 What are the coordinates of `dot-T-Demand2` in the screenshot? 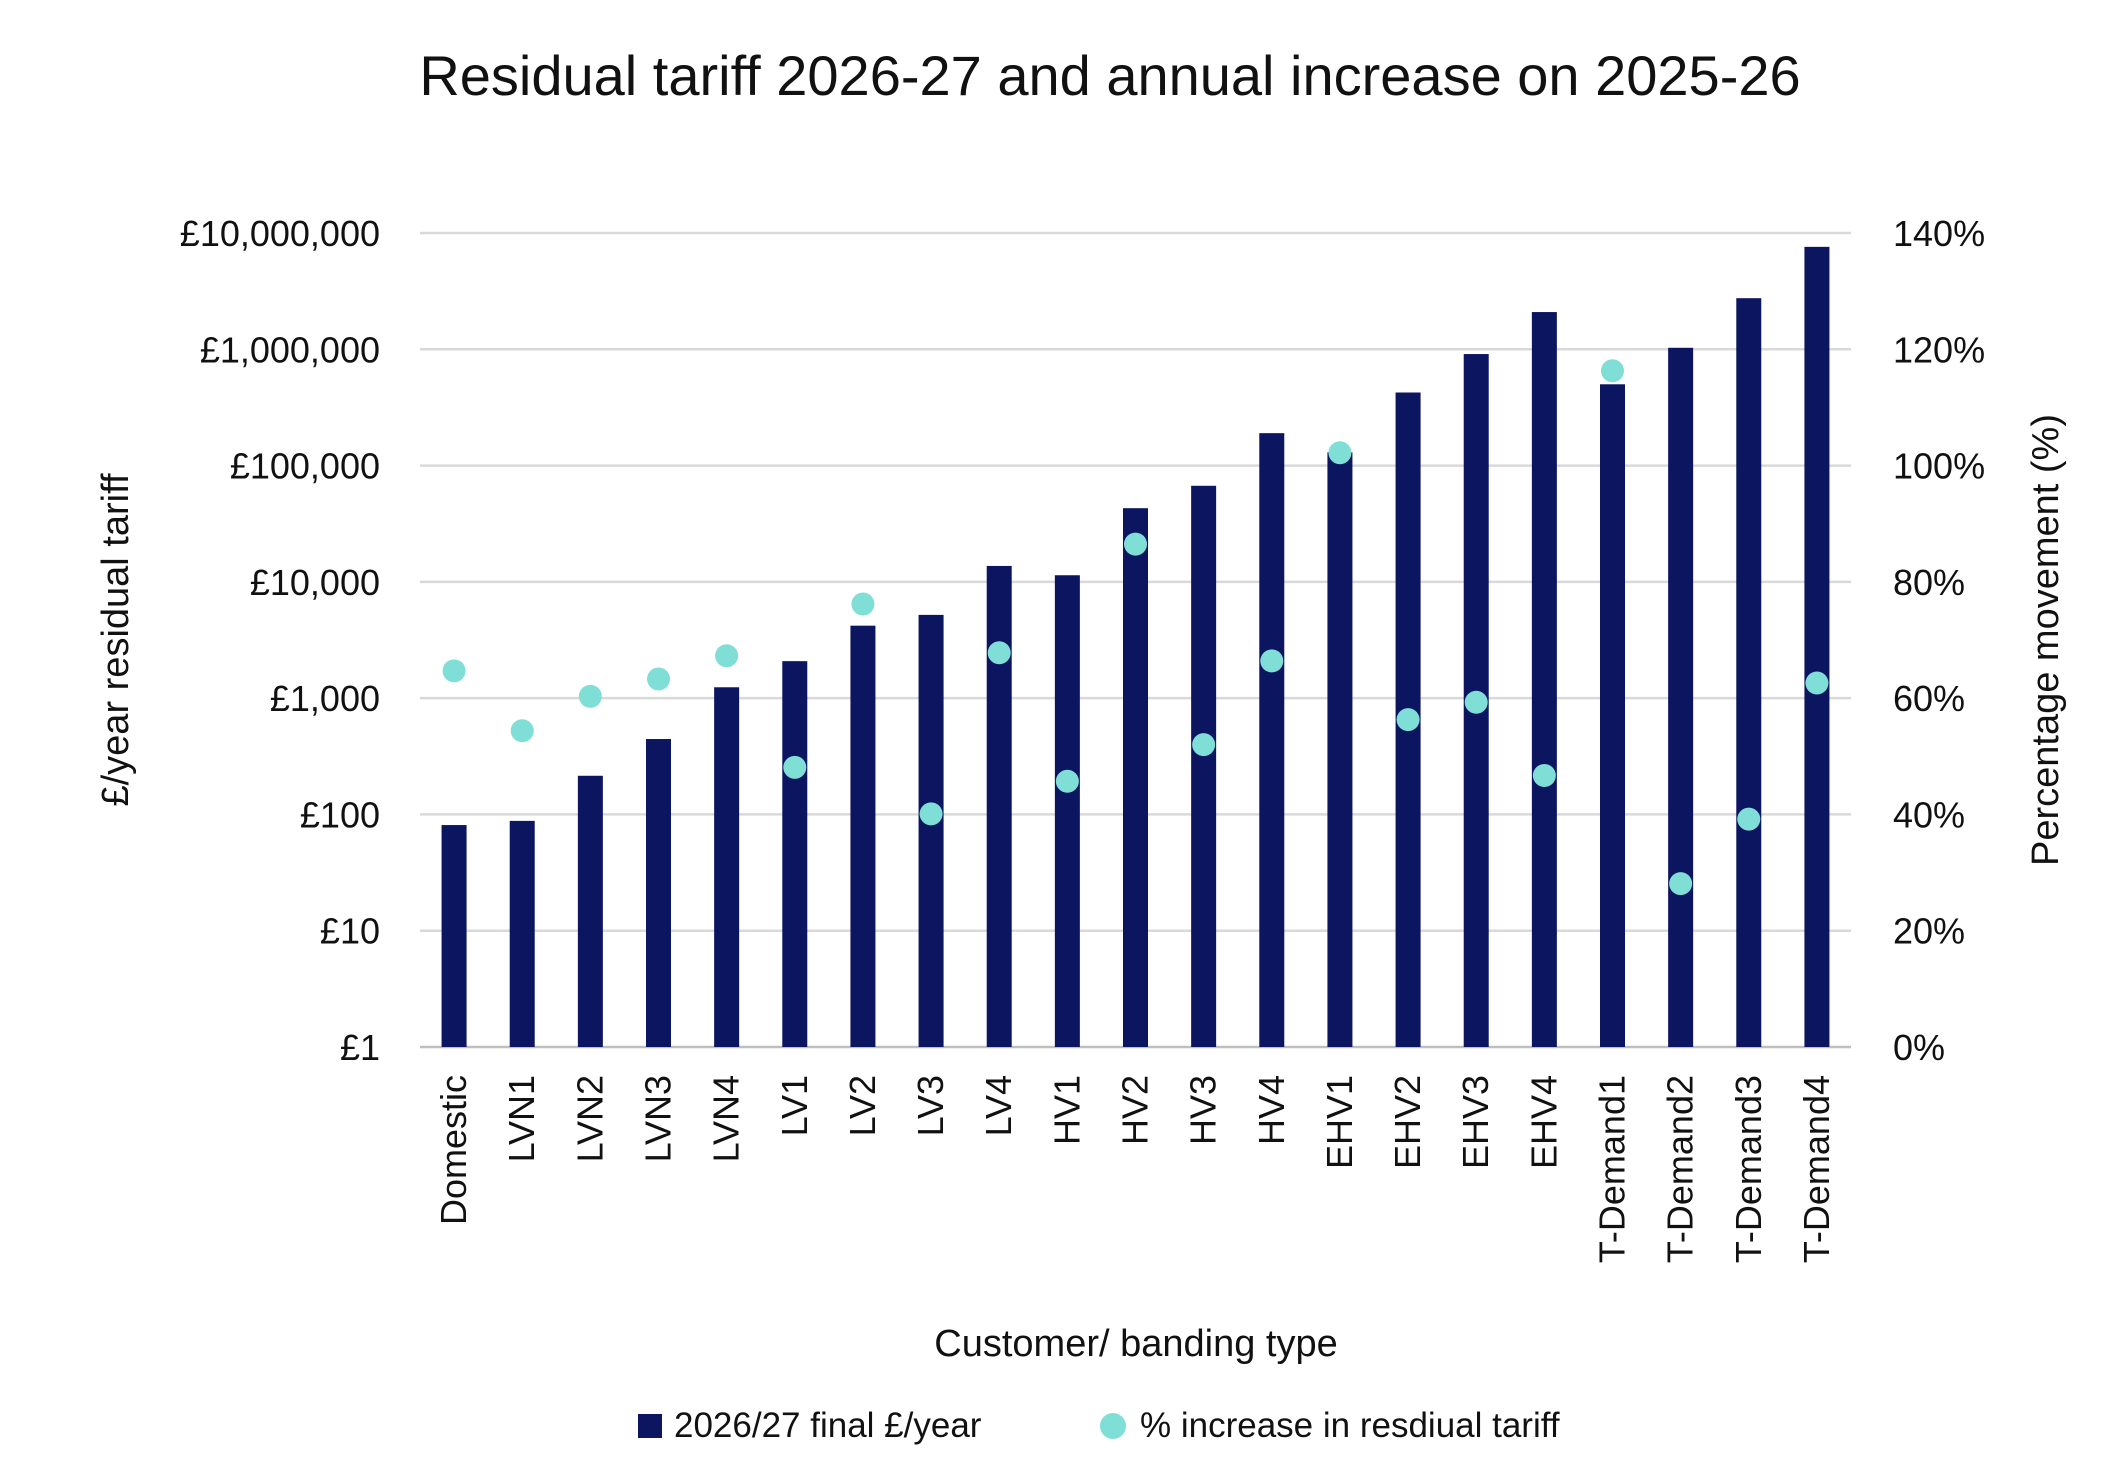 It's located at (1681, 884).